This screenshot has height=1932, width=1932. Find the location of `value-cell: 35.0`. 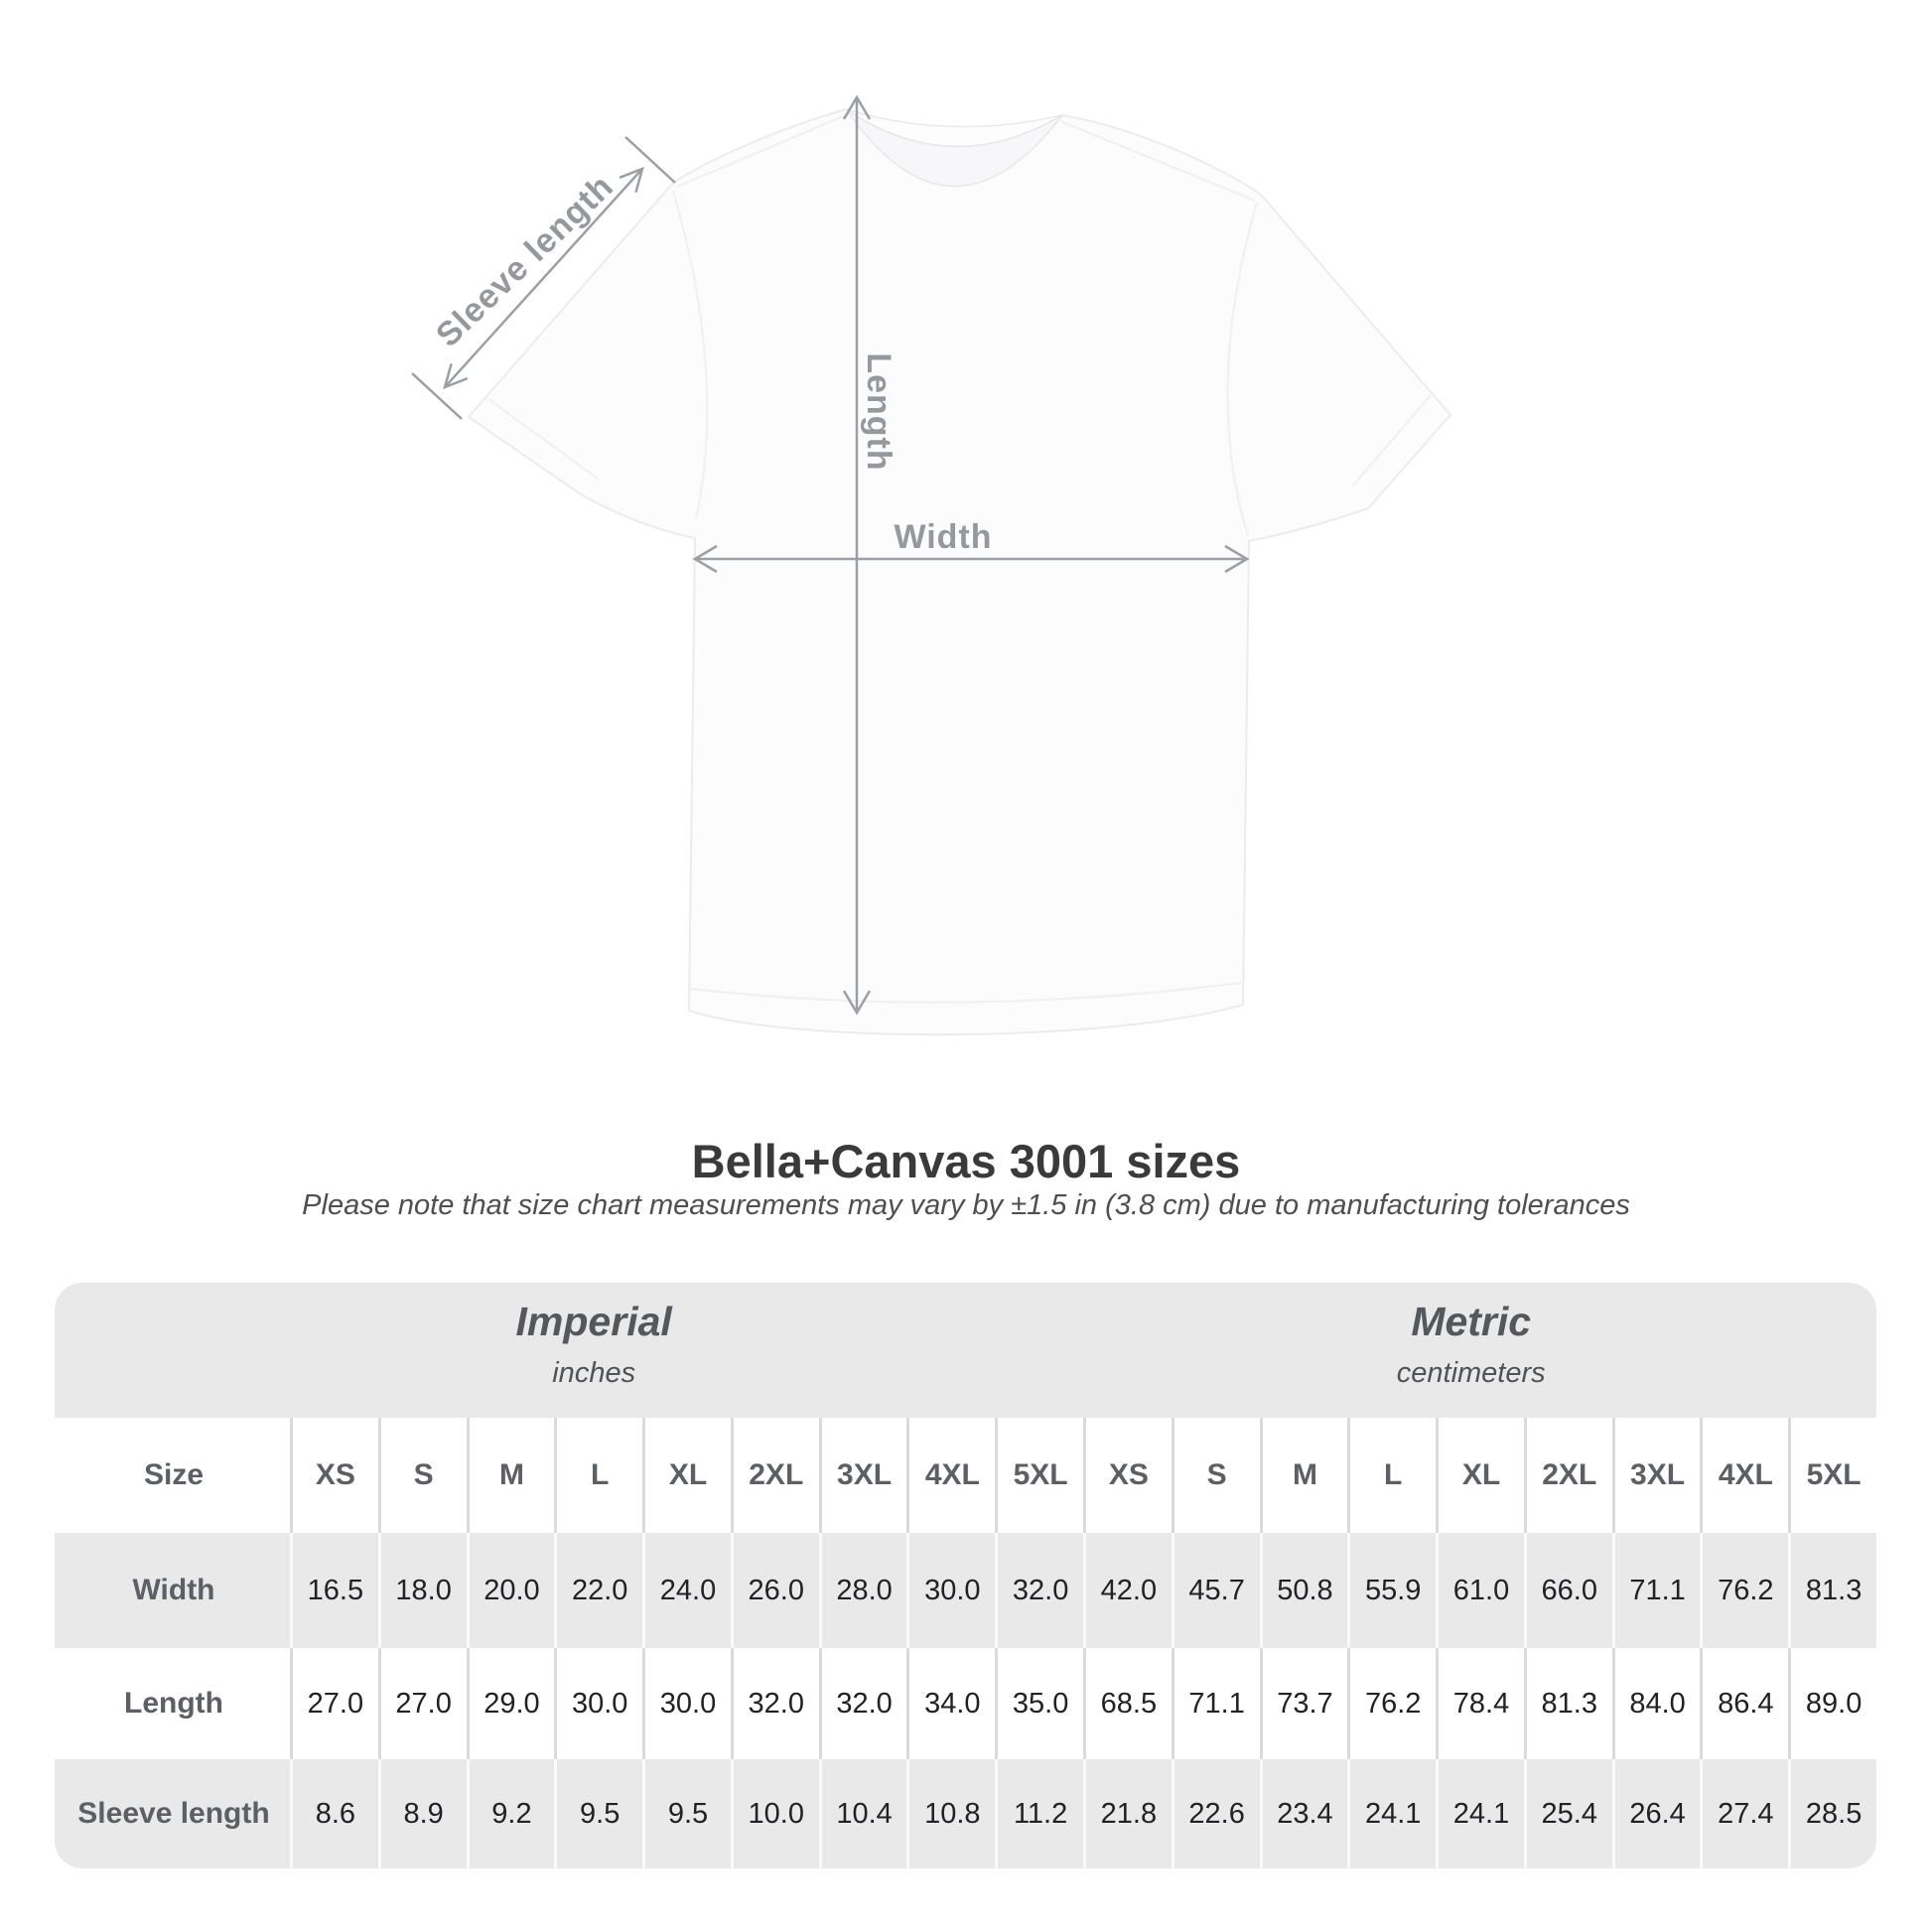

value-cell: 35.0 is located at coordinates (1039, 1703).